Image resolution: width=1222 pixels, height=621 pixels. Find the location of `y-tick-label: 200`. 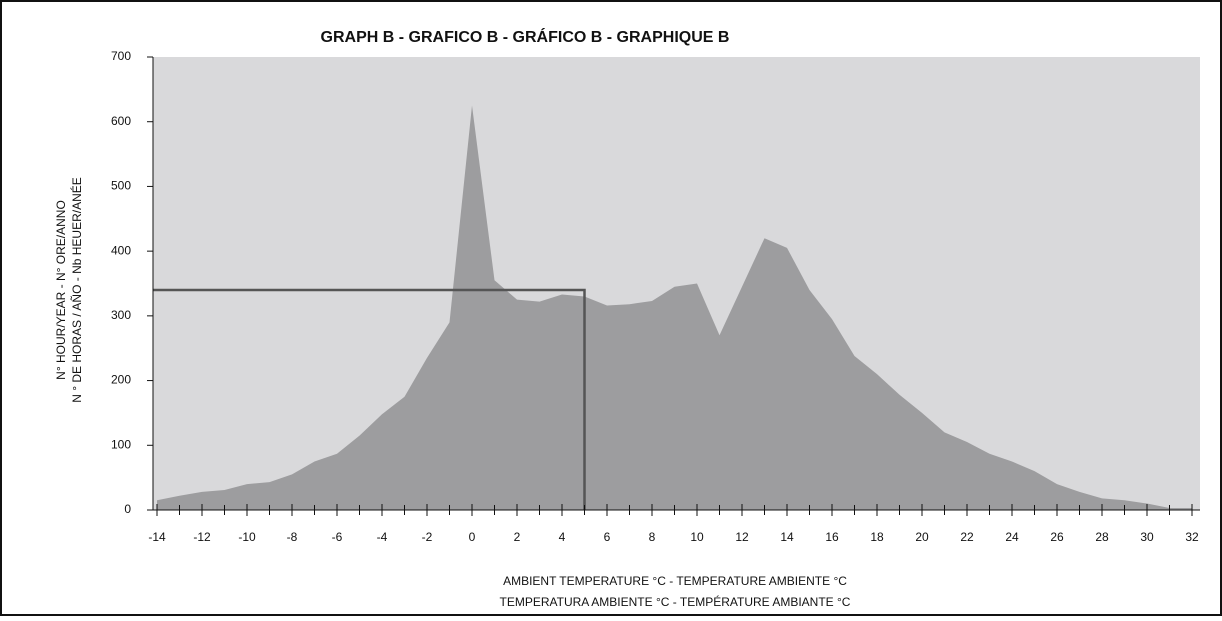

y-tick-label: 200 is located at coordinates (121, 380).